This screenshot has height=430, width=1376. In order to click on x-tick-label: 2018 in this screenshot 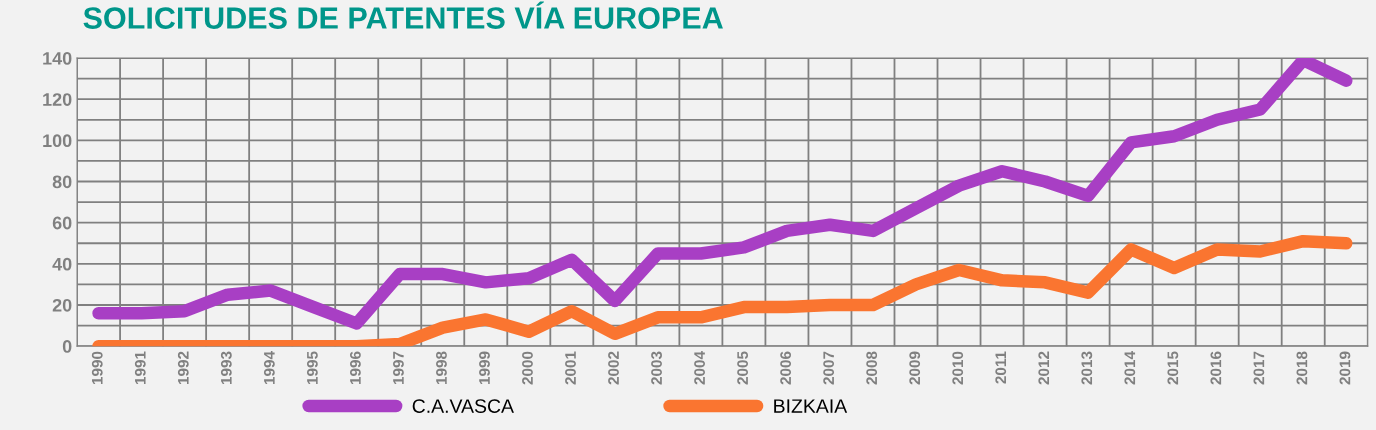, I will do `click(1302, 368)`.